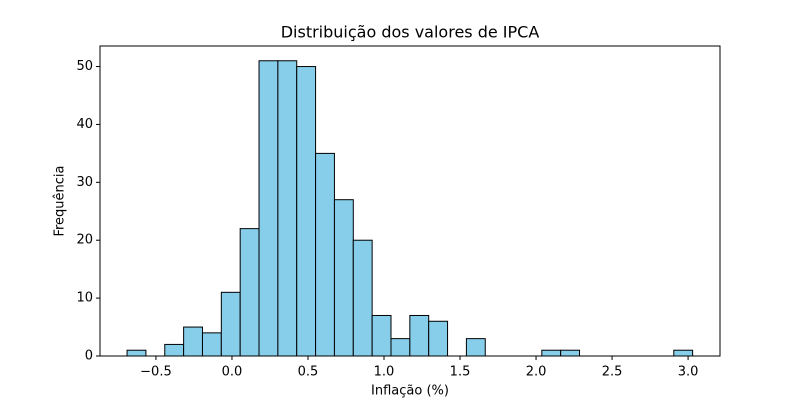 Image resolution: width=800 pixels, height=400 pixels. Describe the element at coordinates (60, 200) in the screenshot. I see `y-axis-label: Frequência` at that location.